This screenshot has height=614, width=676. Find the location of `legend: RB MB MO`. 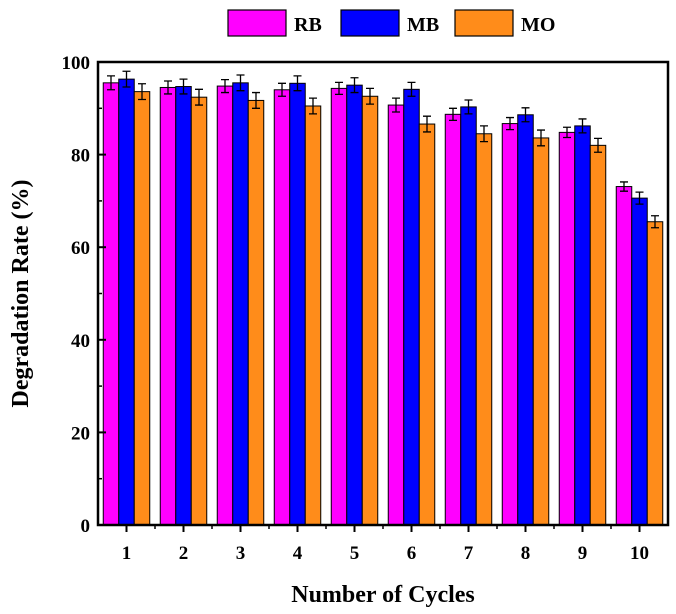

legend: RB MB MO is located at coordinates (391, 23).